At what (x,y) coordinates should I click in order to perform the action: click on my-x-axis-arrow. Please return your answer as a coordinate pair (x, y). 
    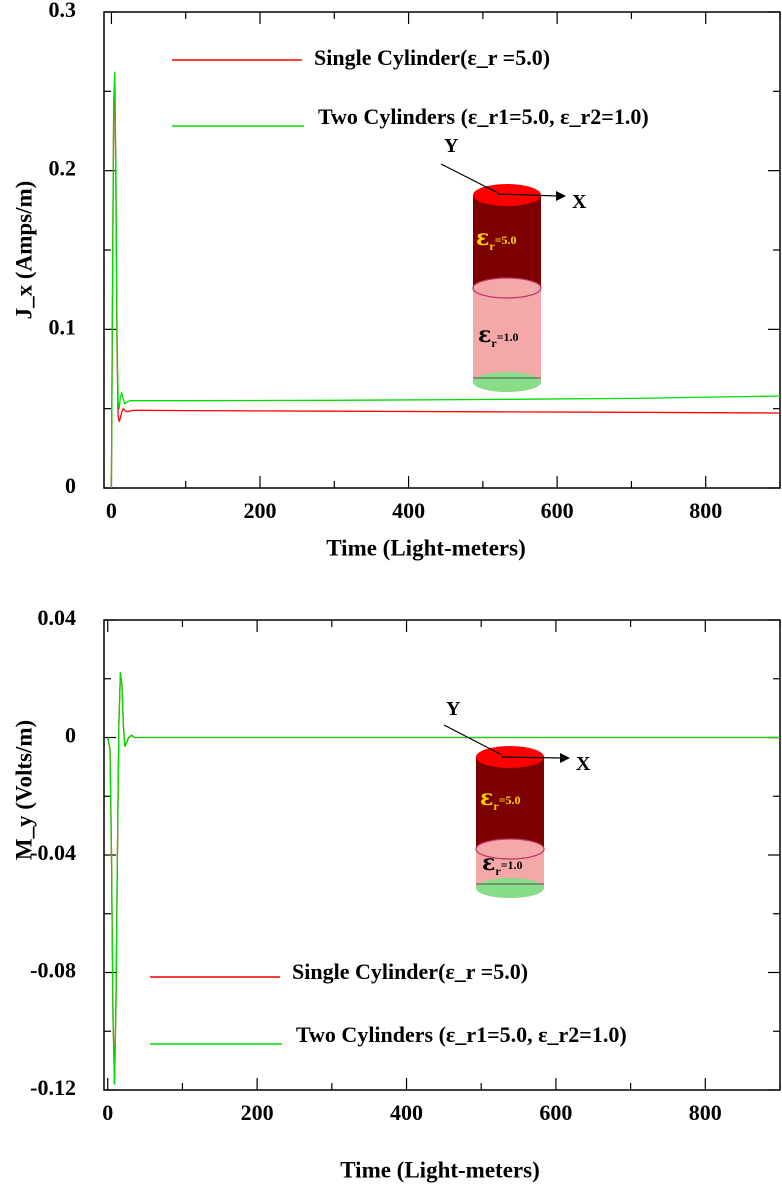
    Looking at the image, I should click on (532, 757).